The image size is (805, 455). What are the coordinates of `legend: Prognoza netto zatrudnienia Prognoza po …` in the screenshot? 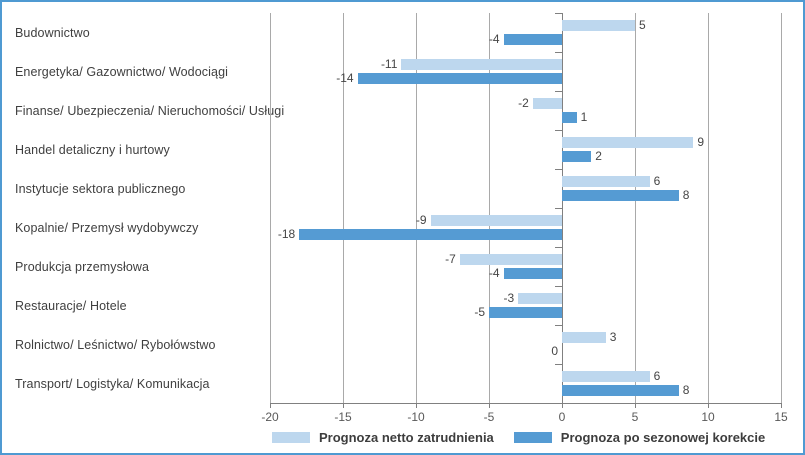 It's located at (518, 437).